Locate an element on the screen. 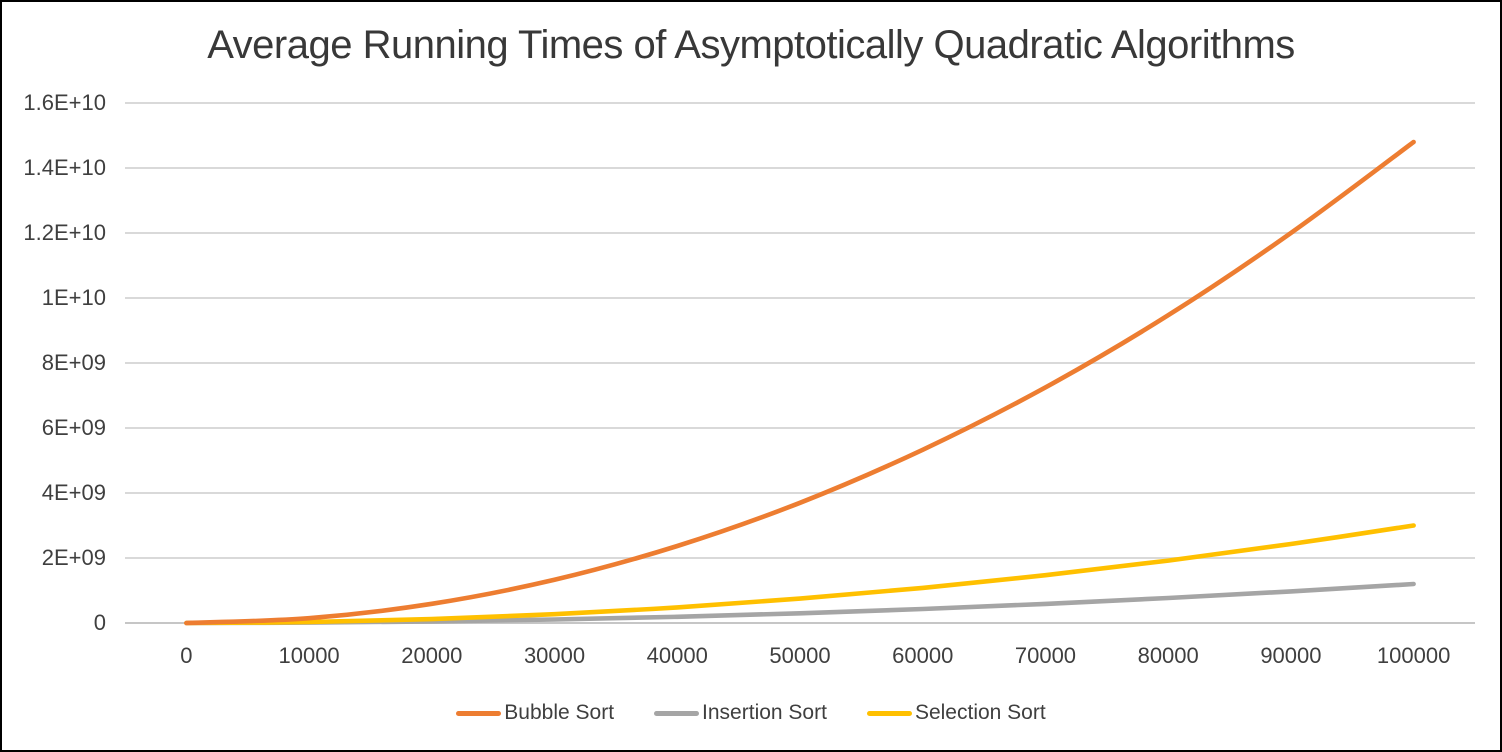  legend-item-insertion-sort: Insertion Sort is located at coordinates (740, 713).